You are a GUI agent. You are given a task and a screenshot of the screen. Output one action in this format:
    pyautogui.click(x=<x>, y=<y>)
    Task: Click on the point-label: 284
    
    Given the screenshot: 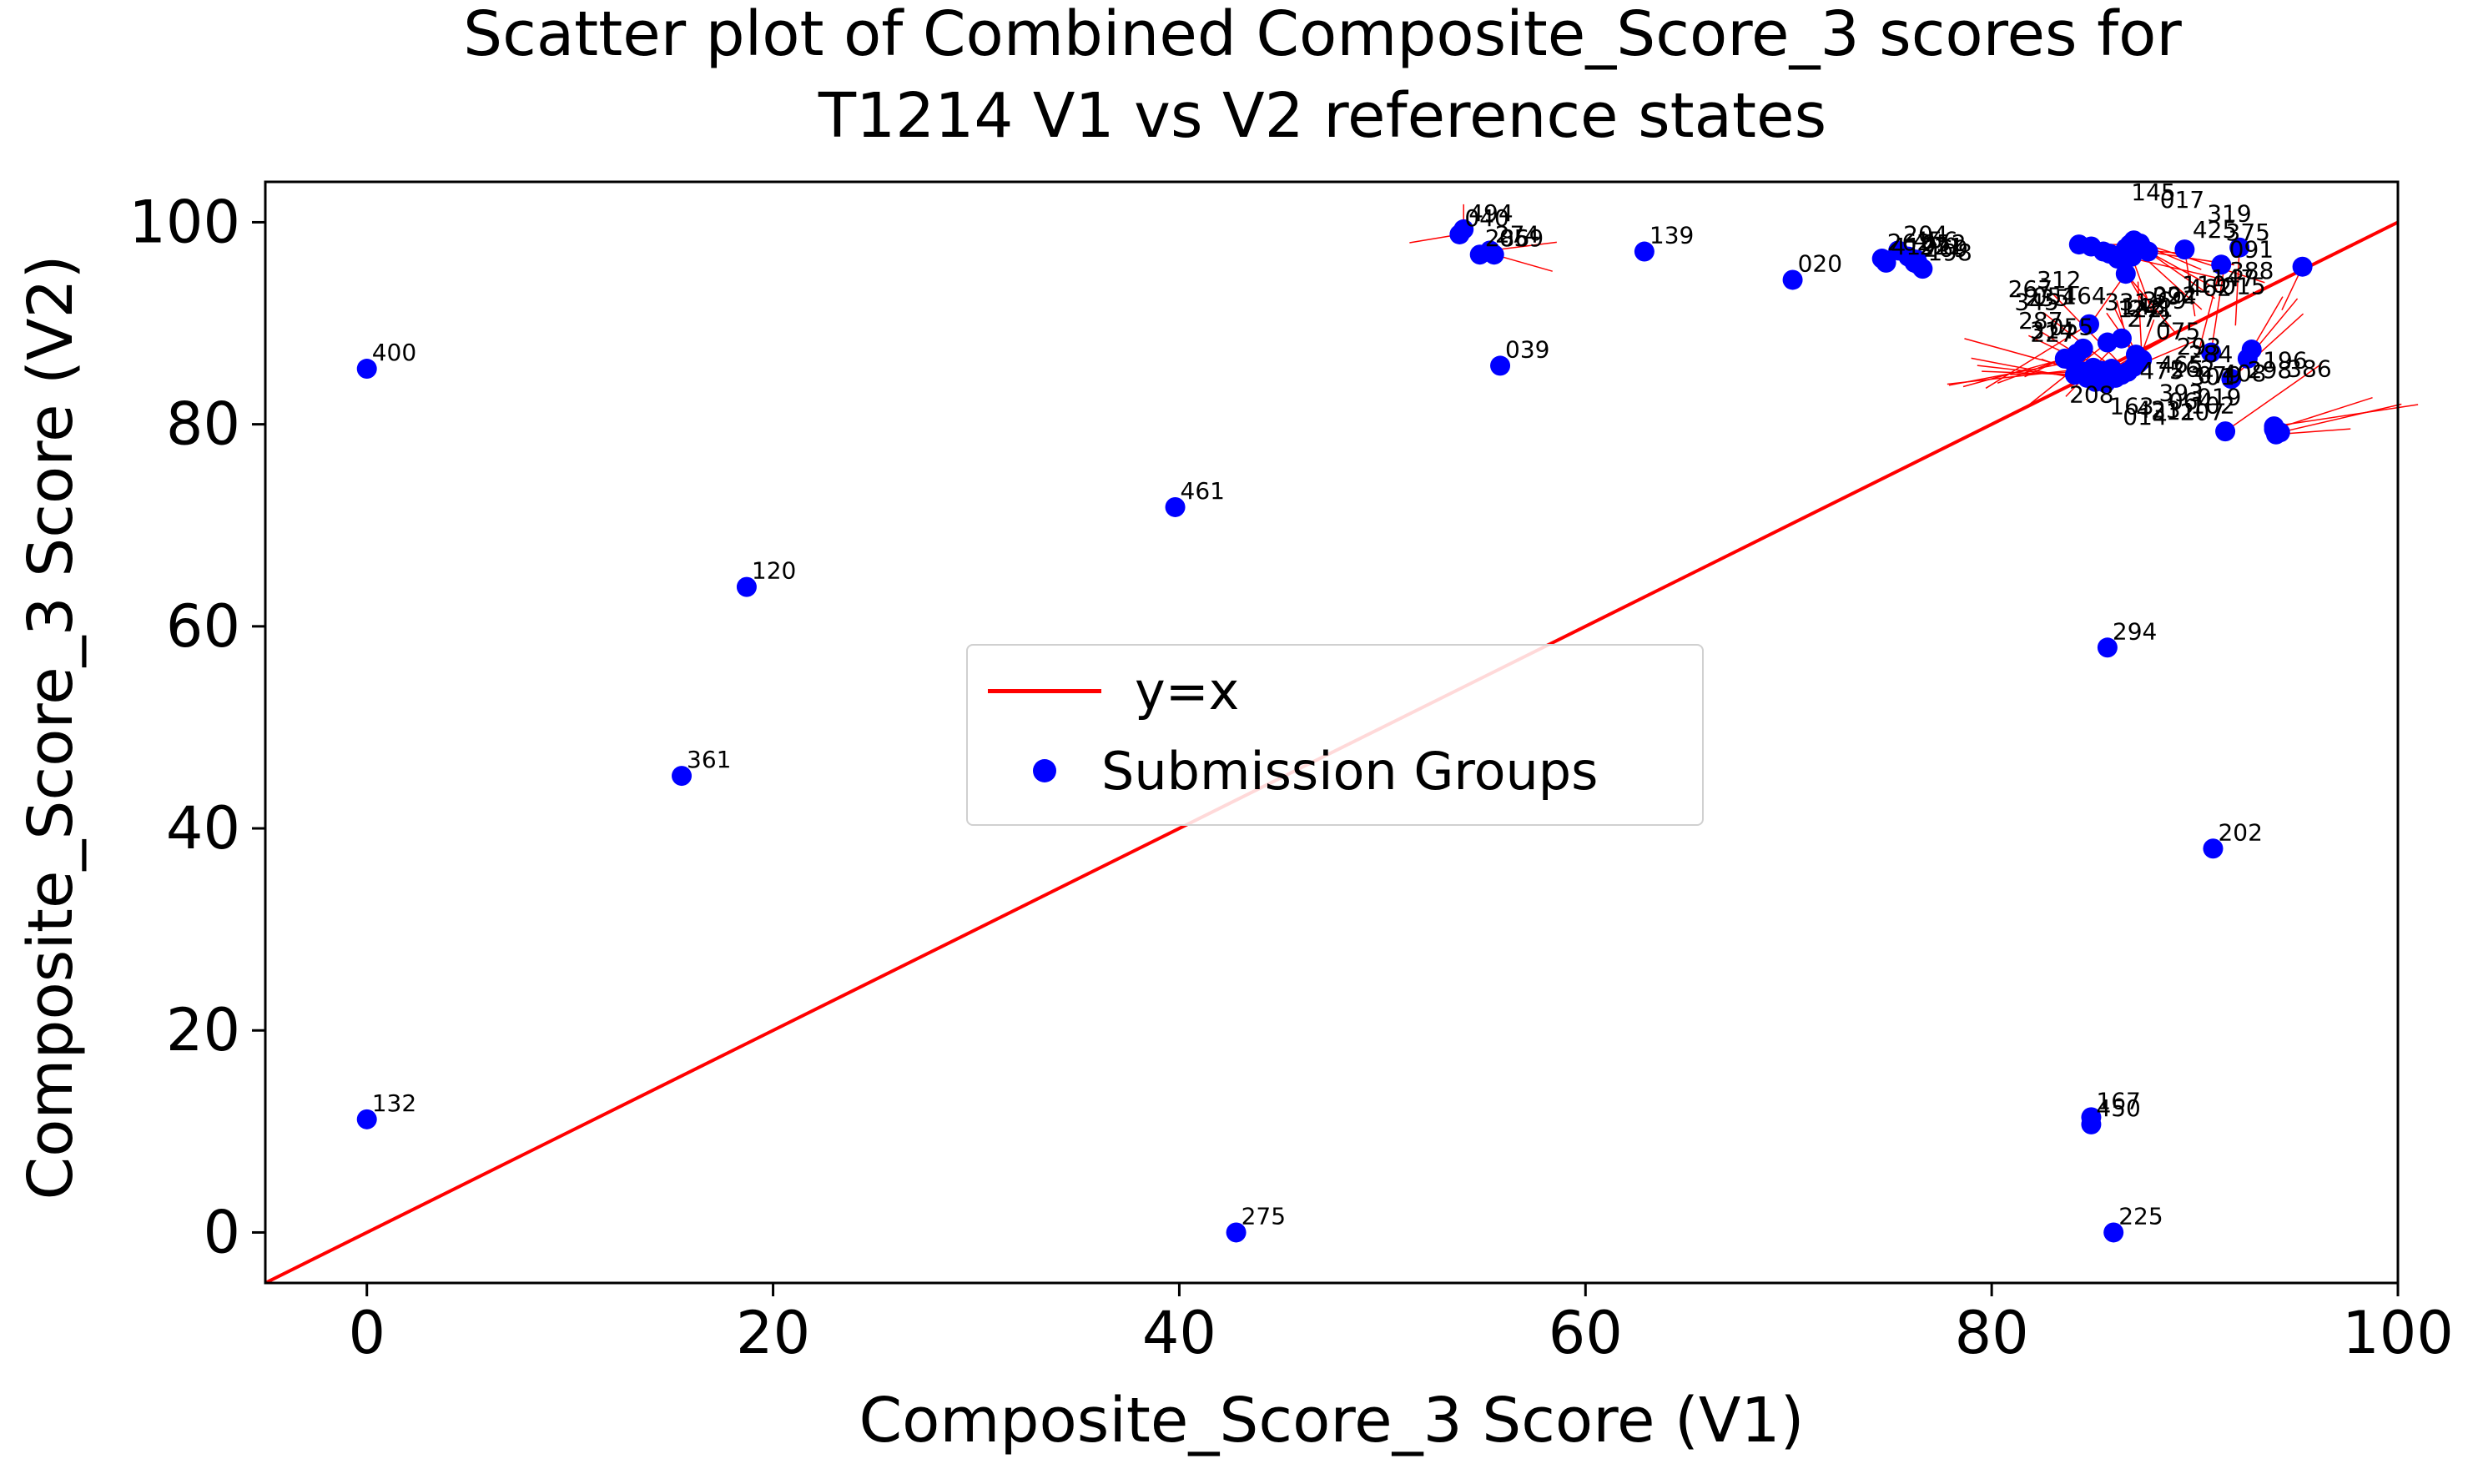 What is the action you would take?
    pyautogui.click(x=2210, y=354)
    